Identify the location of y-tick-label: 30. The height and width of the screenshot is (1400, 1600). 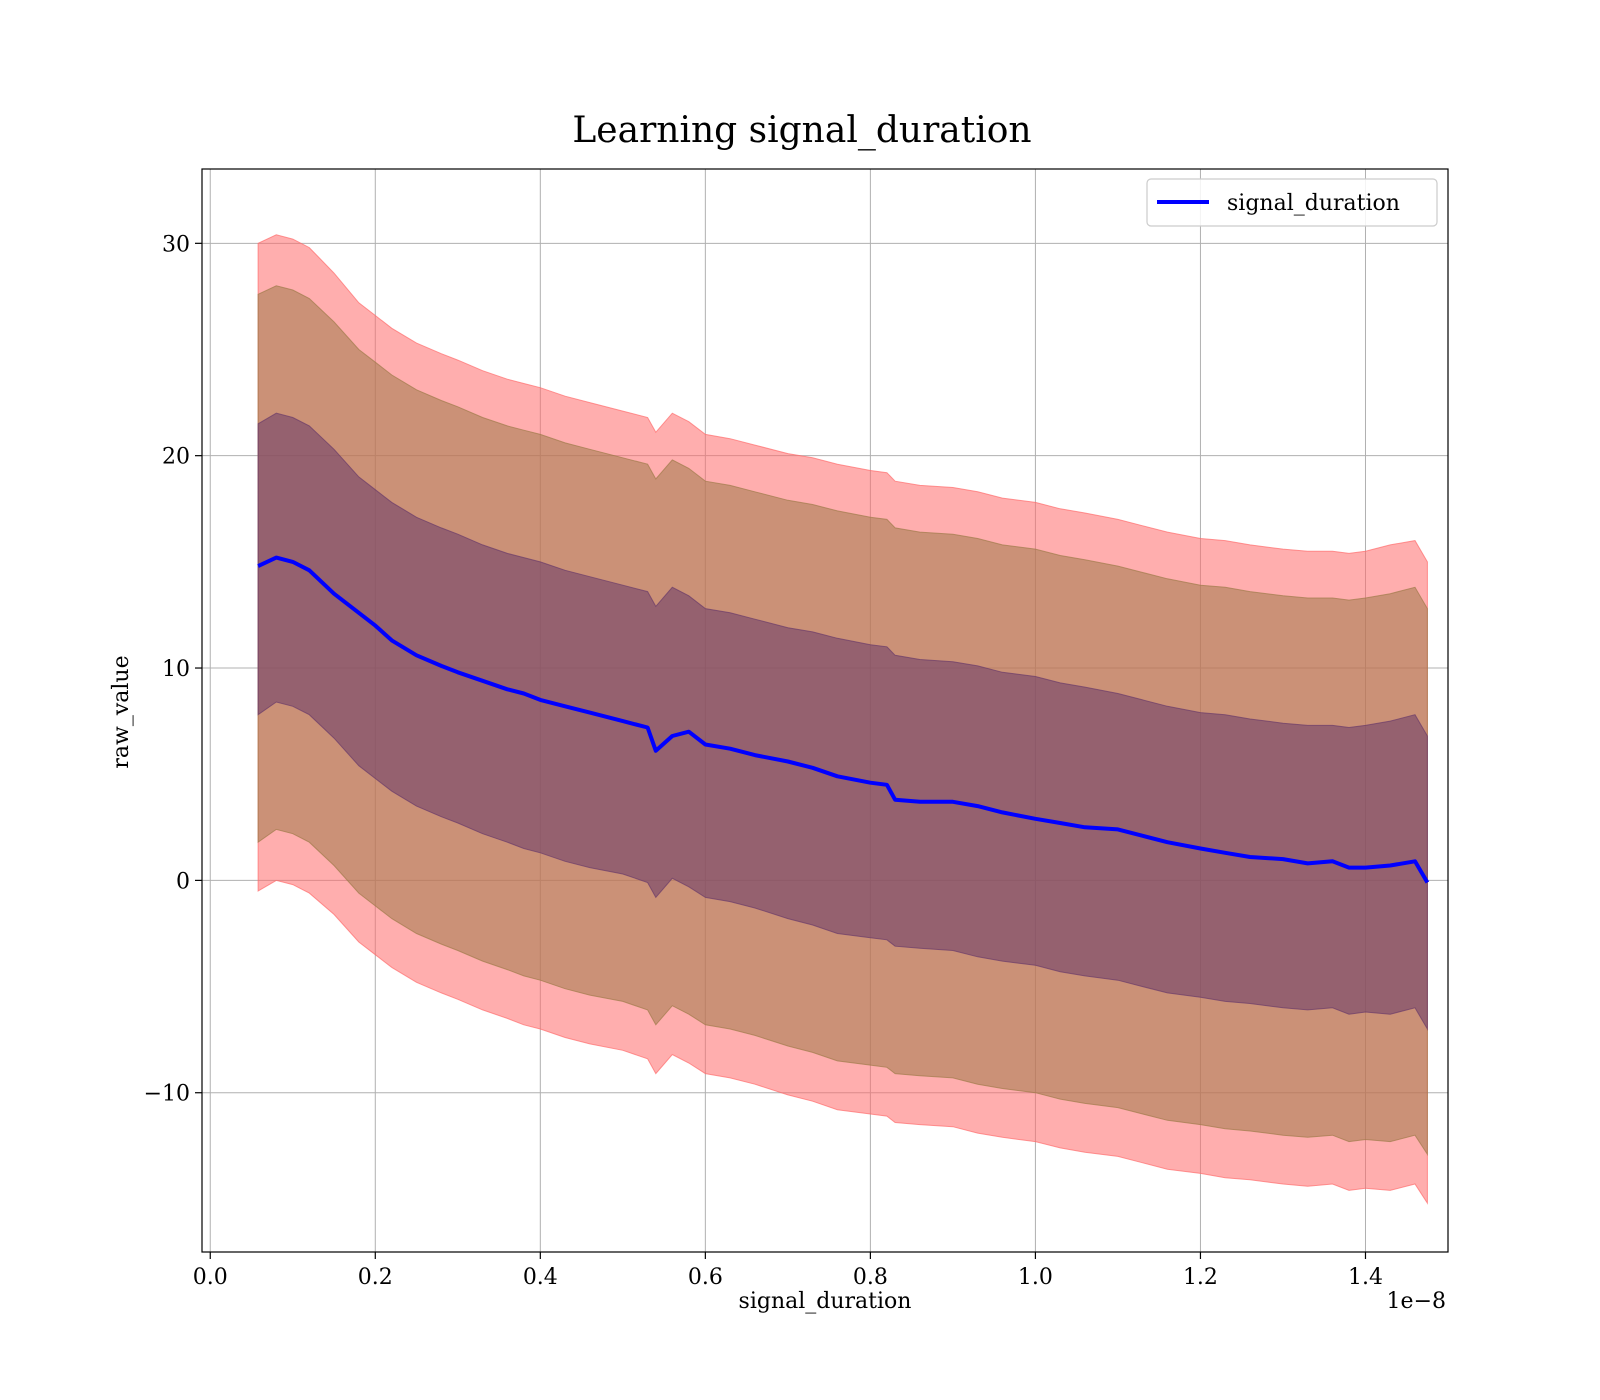
(176, 244).